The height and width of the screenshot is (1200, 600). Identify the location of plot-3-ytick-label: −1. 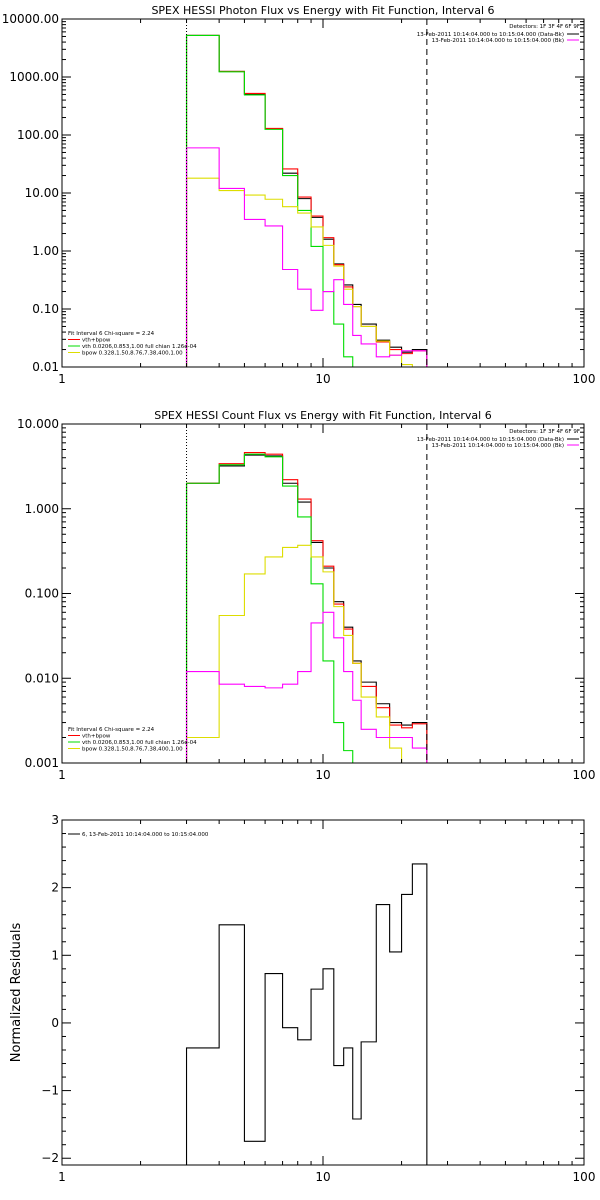
(50, 1091).